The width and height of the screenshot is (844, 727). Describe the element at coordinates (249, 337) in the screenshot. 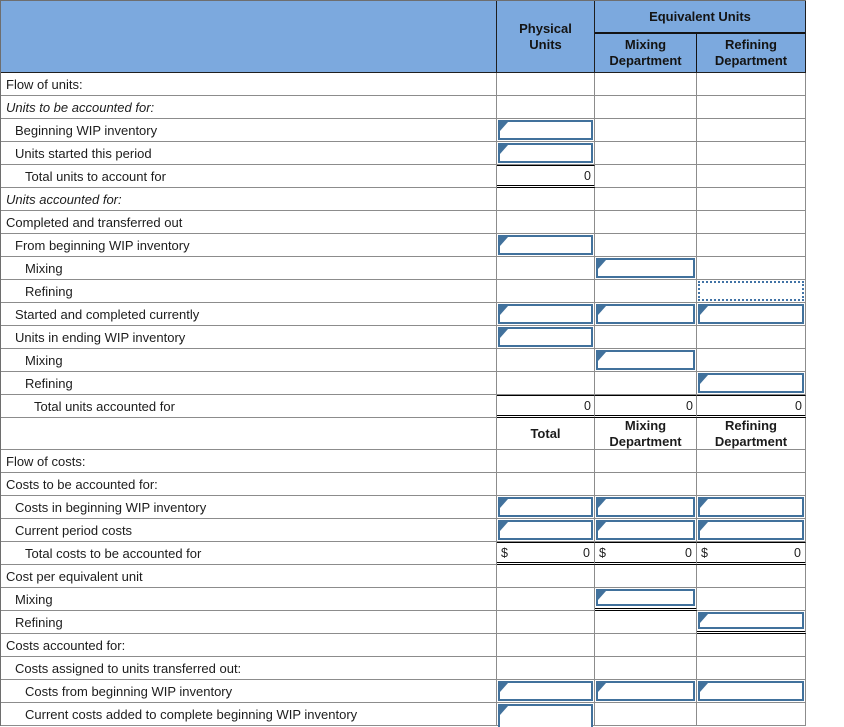

I see `row-label-ending-wip: Units in ending WIP inventory` at that location.